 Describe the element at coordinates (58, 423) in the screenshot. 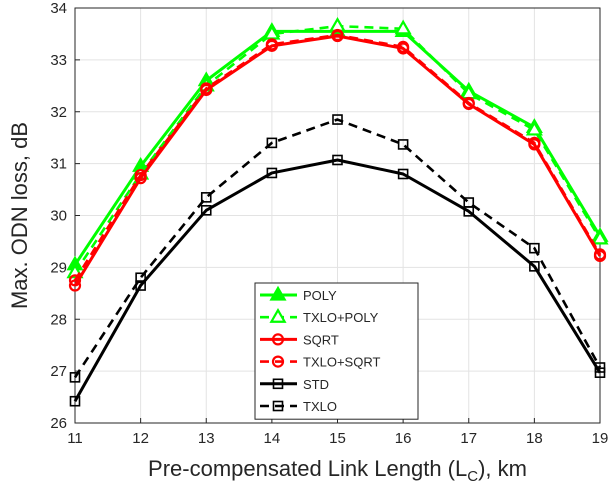

I see `y-tick-label: 26` at that location.